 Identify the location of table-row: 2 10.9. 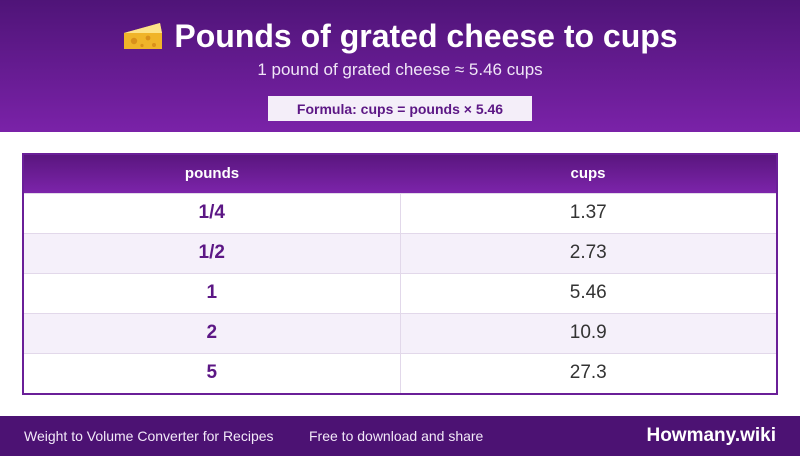
(400, 332).